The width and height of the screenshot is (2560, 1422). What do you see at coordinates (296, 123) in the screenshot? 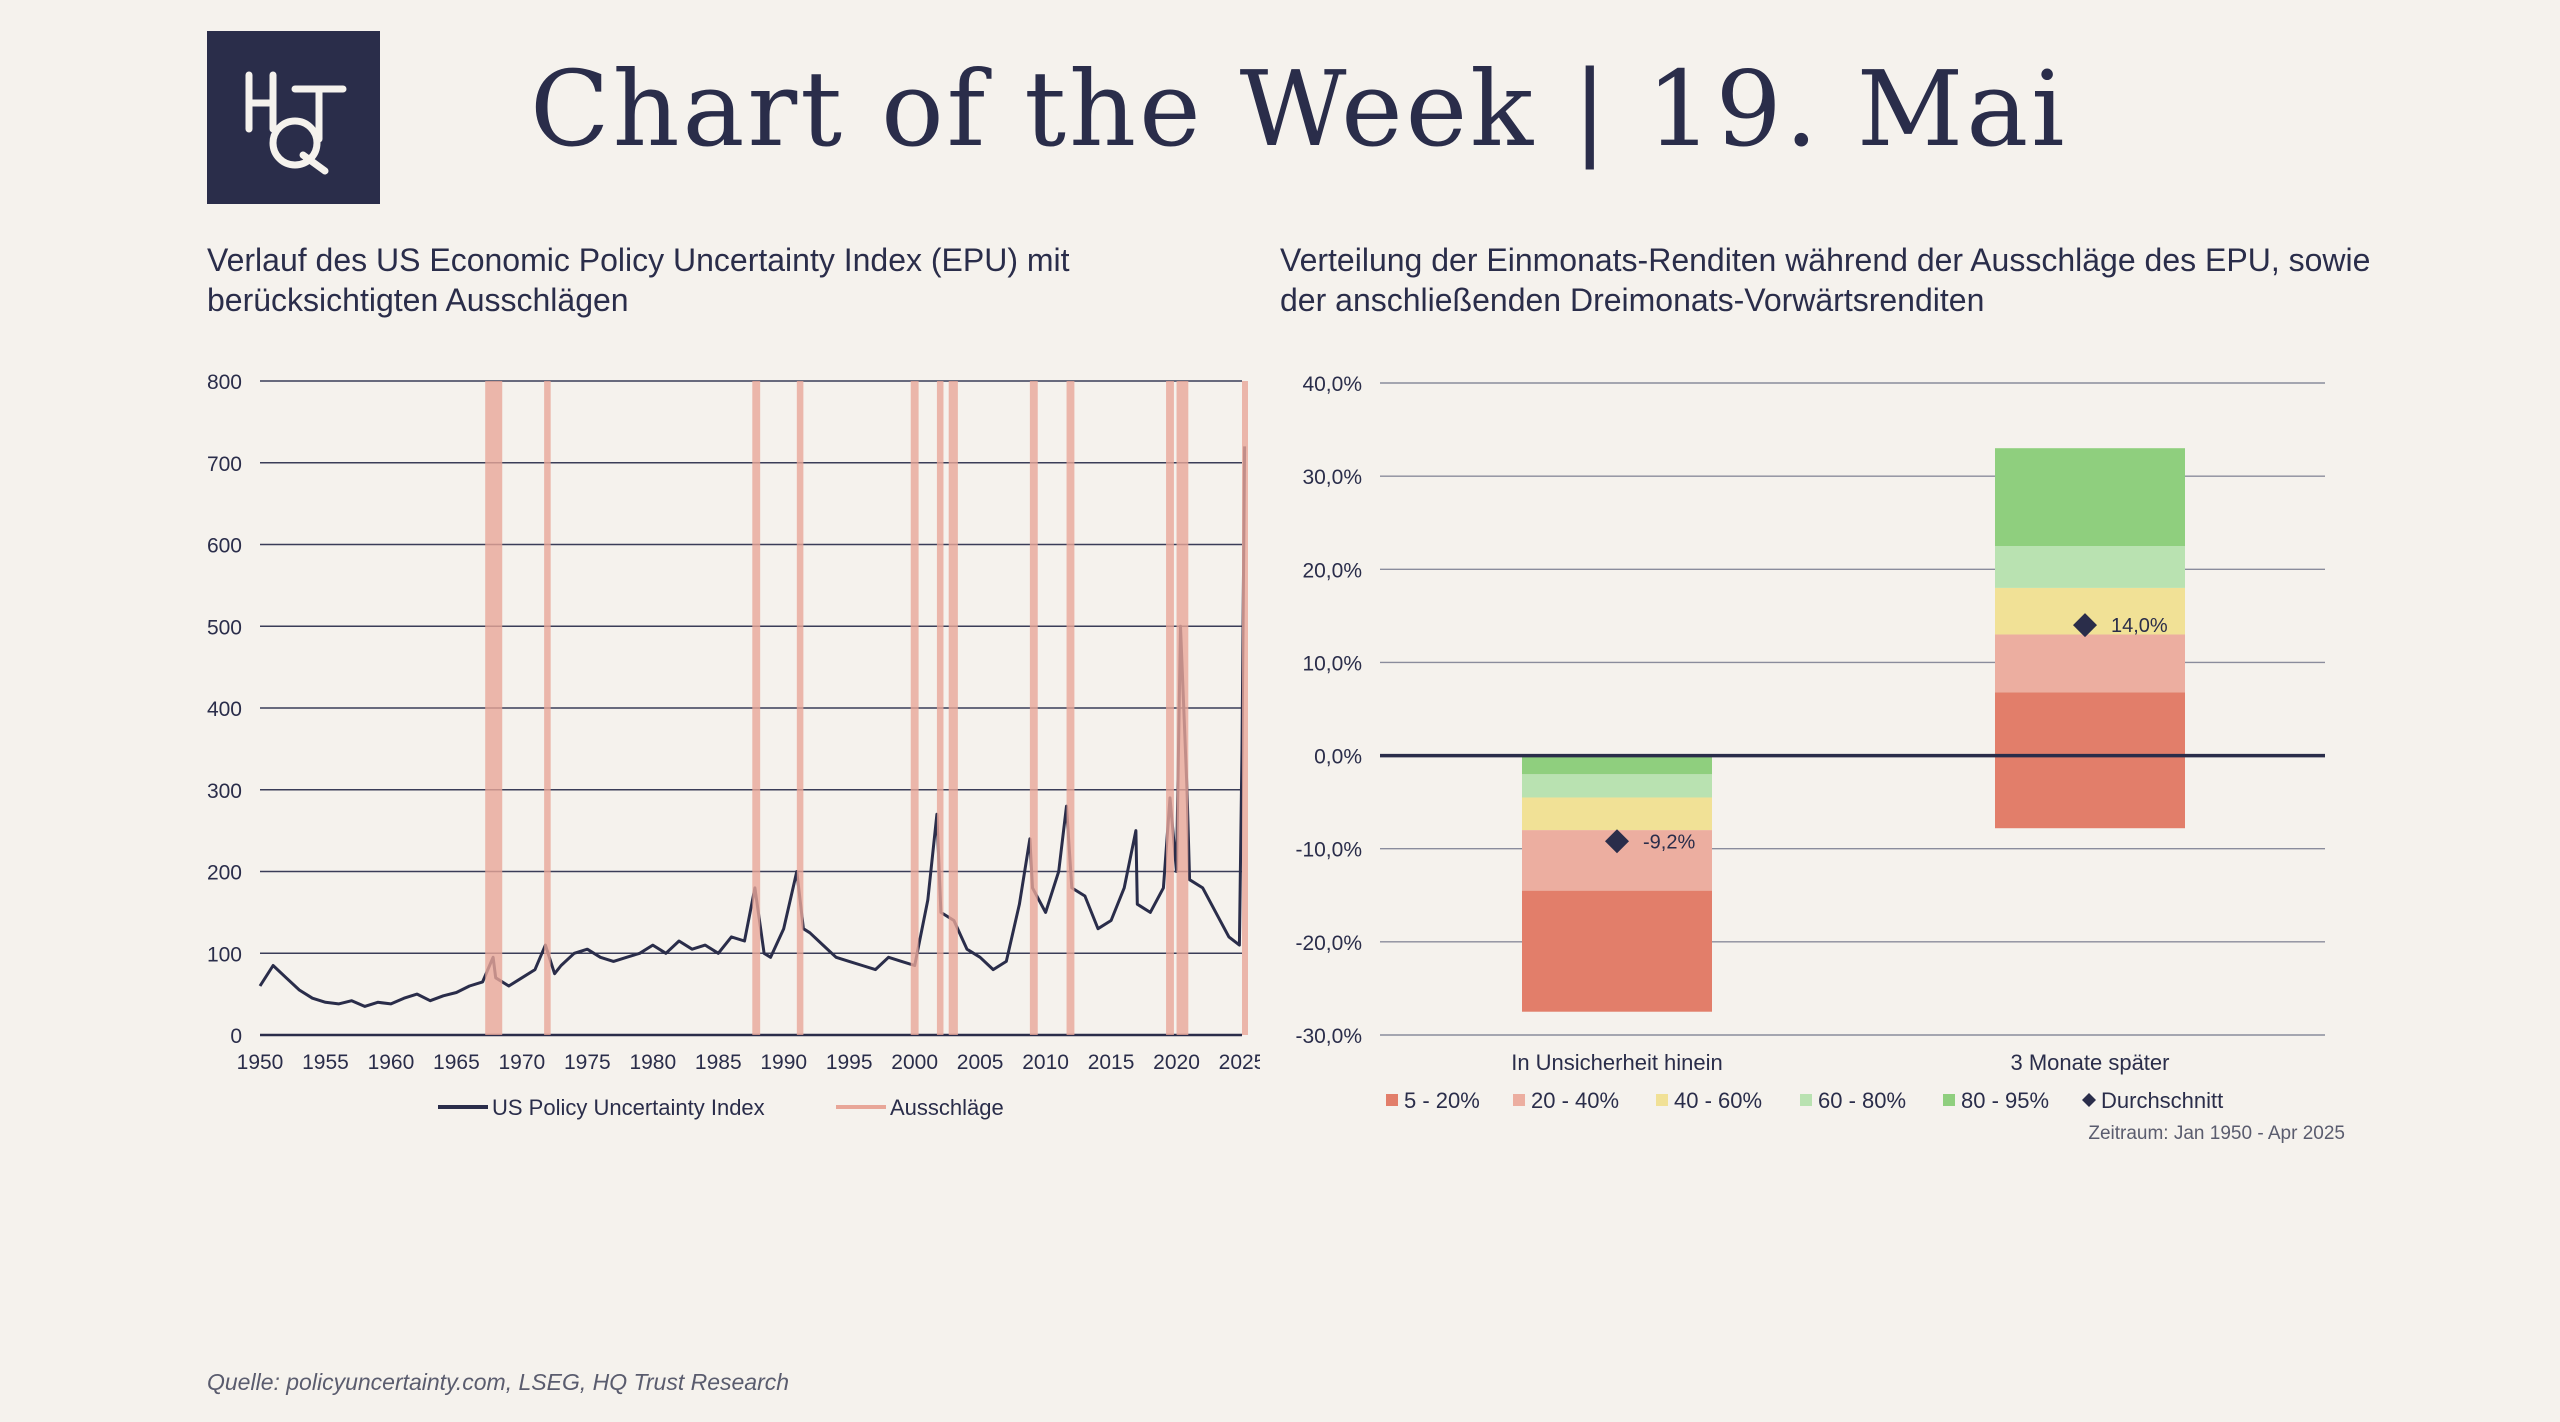
I see `hqt-logo-mark` at bounding box center [296, 123].